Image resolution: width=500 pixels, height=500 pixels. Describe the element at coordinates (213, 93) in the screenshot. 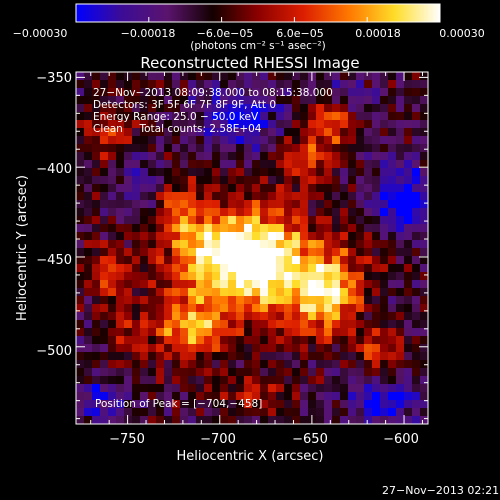

I see `annotation-time-range: 27−Nov−2013 08:09:38.000 to 08:15:38.000` at that location.